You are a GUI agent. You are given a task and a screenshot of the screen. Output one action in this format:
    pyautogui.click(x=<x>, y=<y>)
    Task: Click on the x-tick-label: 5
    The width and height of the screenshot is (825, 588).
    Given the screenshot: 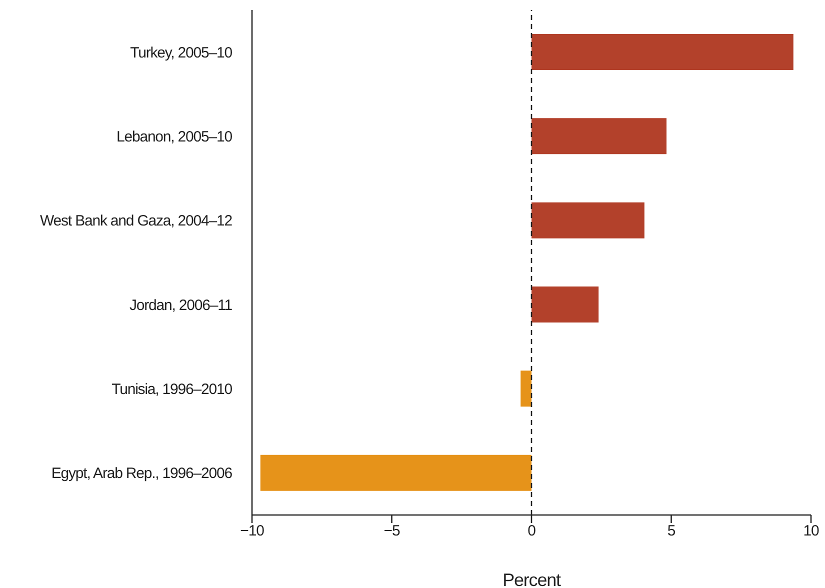 What is the action you would take?
    pyautogui.click(x=671, y=531)
    